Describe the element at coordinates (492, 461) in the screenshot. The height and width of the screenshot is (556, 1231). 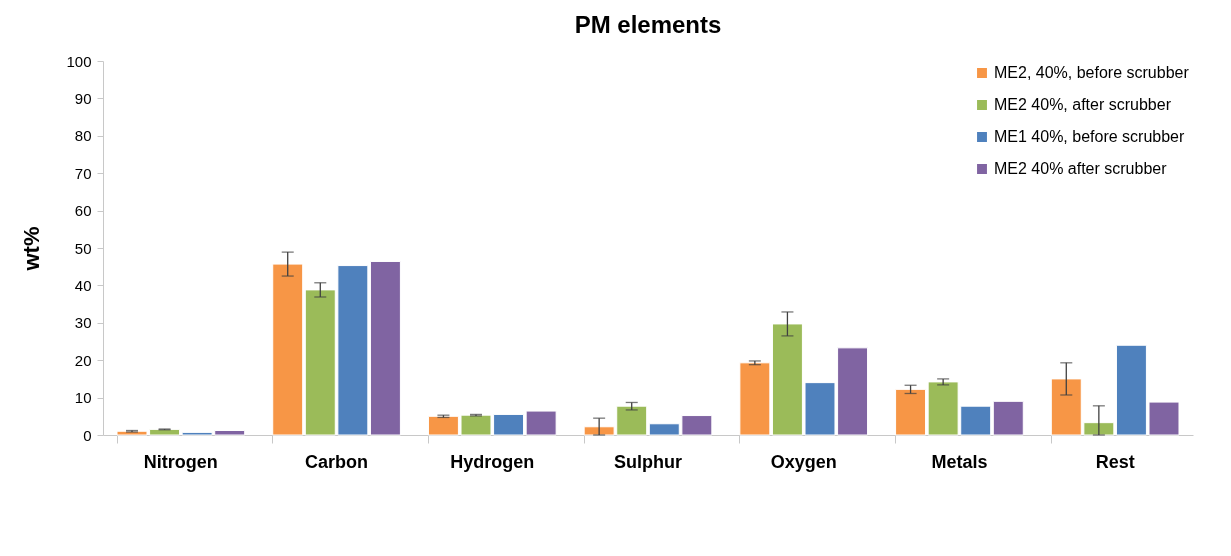
I see `x-tick-label: Hydrogen` at that location.